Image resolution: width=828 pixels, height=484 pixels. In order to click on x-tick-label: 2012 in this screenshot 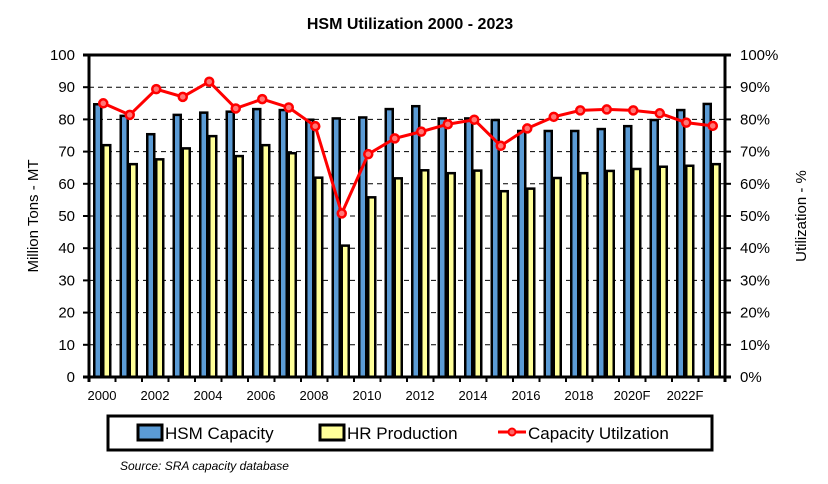, I will do `click(420, 395)`.